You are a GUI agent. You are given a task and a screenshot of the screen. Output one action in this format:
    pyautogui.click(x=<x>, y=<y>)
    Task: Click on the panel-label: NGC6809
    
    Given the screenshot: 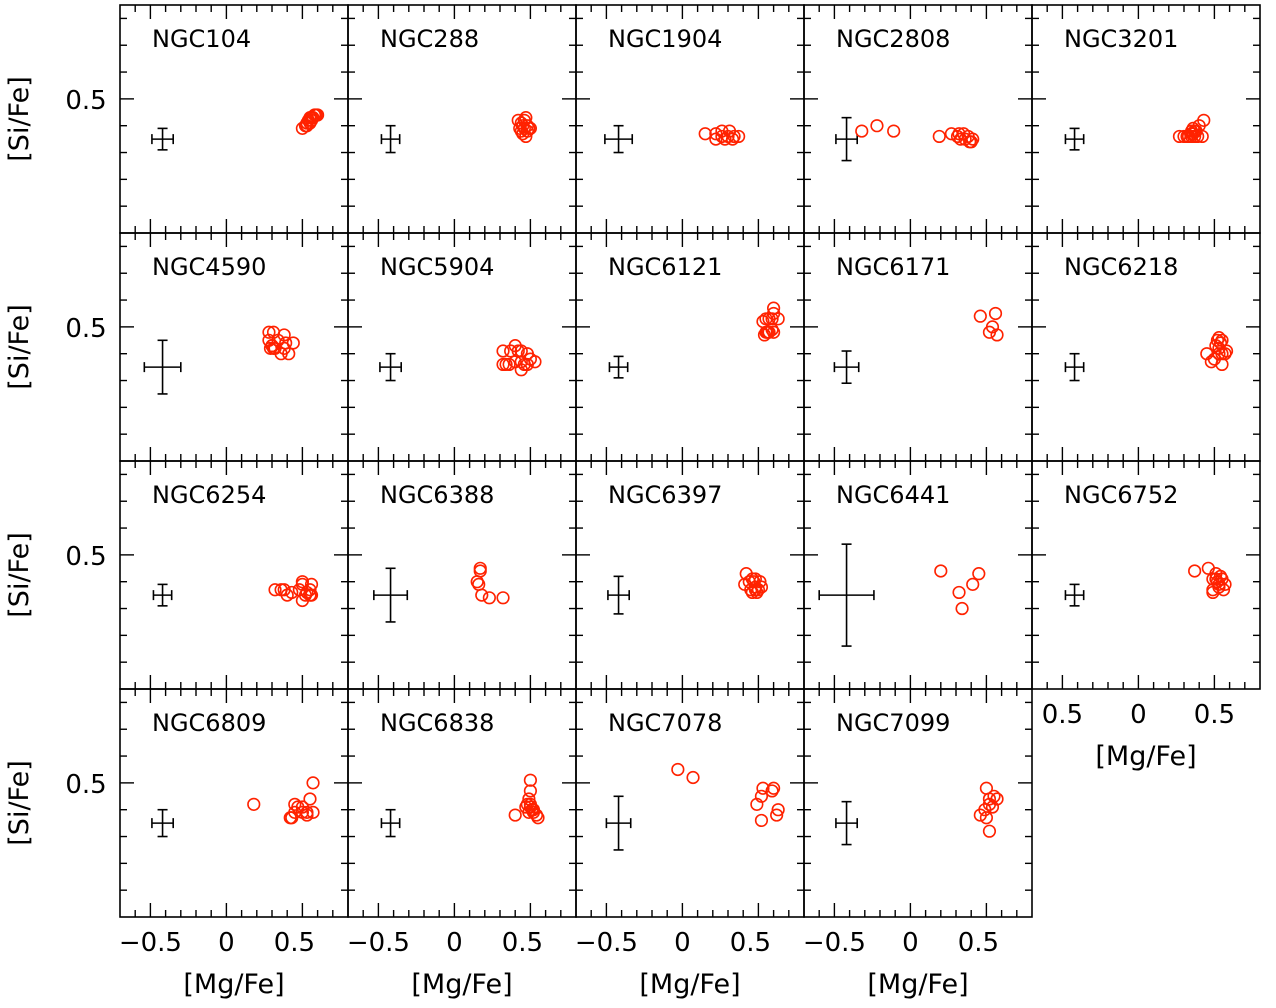 What is the action you would take?
    pyautogui.click(x=209, y=723)
    